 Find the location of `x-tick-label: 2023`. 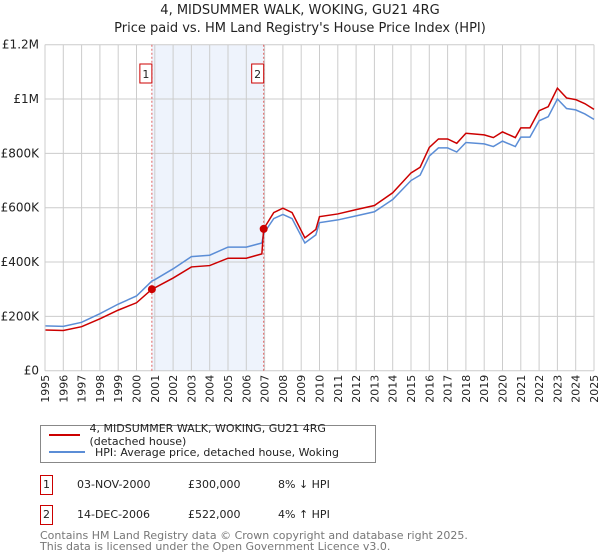

x-tick-label: 2023 is located at coordinates (557, 389).